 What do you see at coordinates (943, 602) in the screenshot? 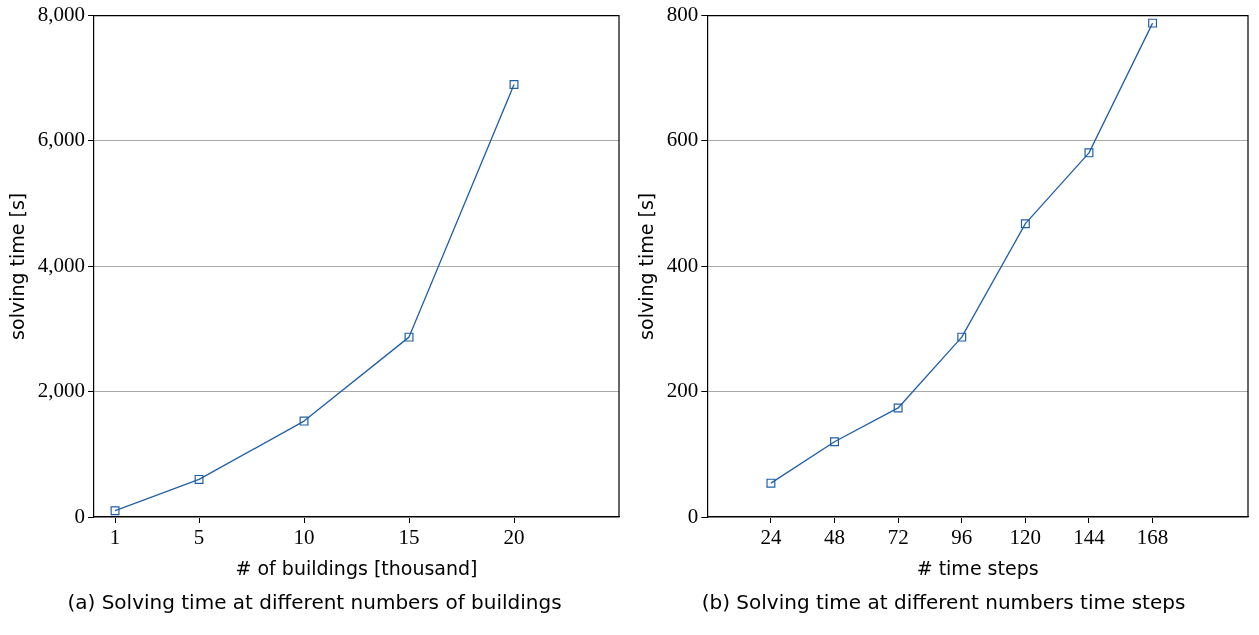
I see `text: (b) Solving time at different numbers time steps` at bounding box center [943, 602].